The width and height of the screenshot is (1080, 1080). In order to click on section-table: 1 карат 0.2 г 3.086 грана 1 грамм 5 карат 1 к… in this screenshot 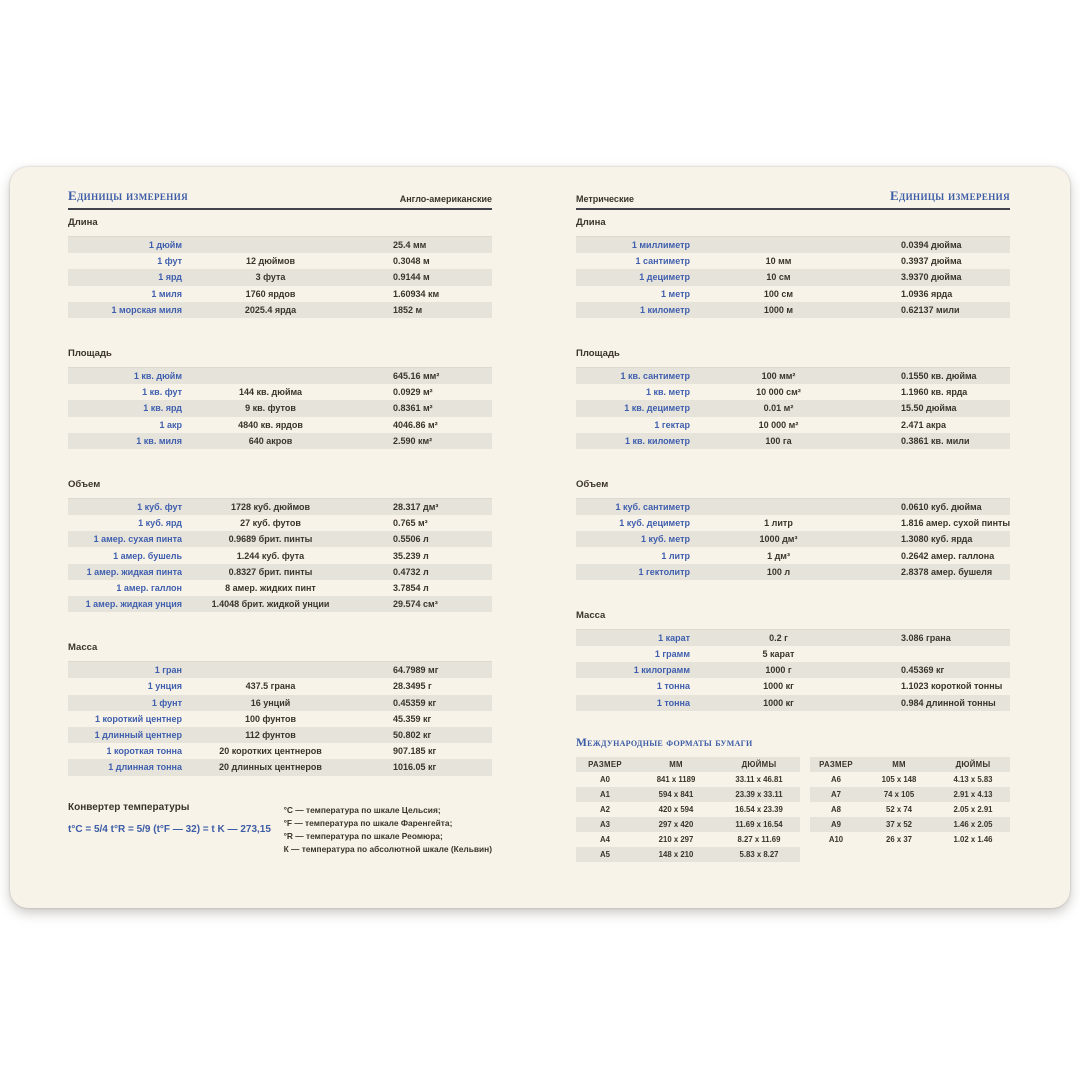, I will do `click(793, 669)`.